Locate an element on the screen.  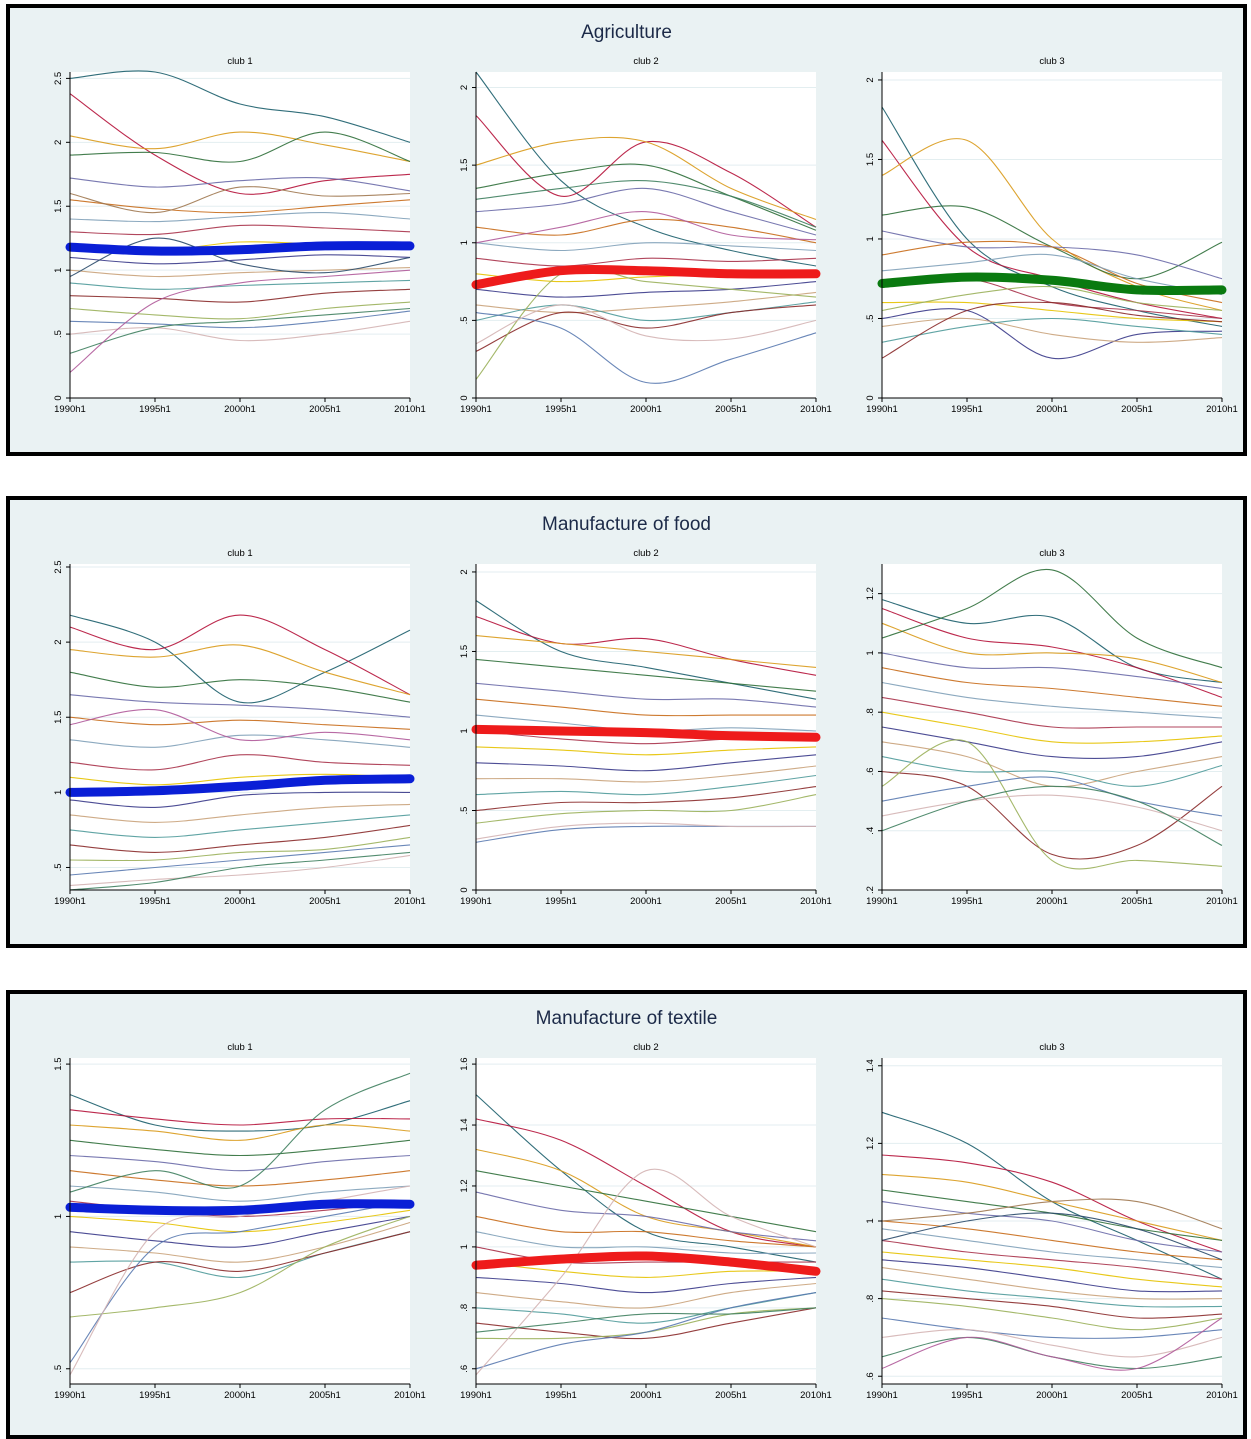
panel-title: Manufacture of textile is located at coordinates (626, 1018).